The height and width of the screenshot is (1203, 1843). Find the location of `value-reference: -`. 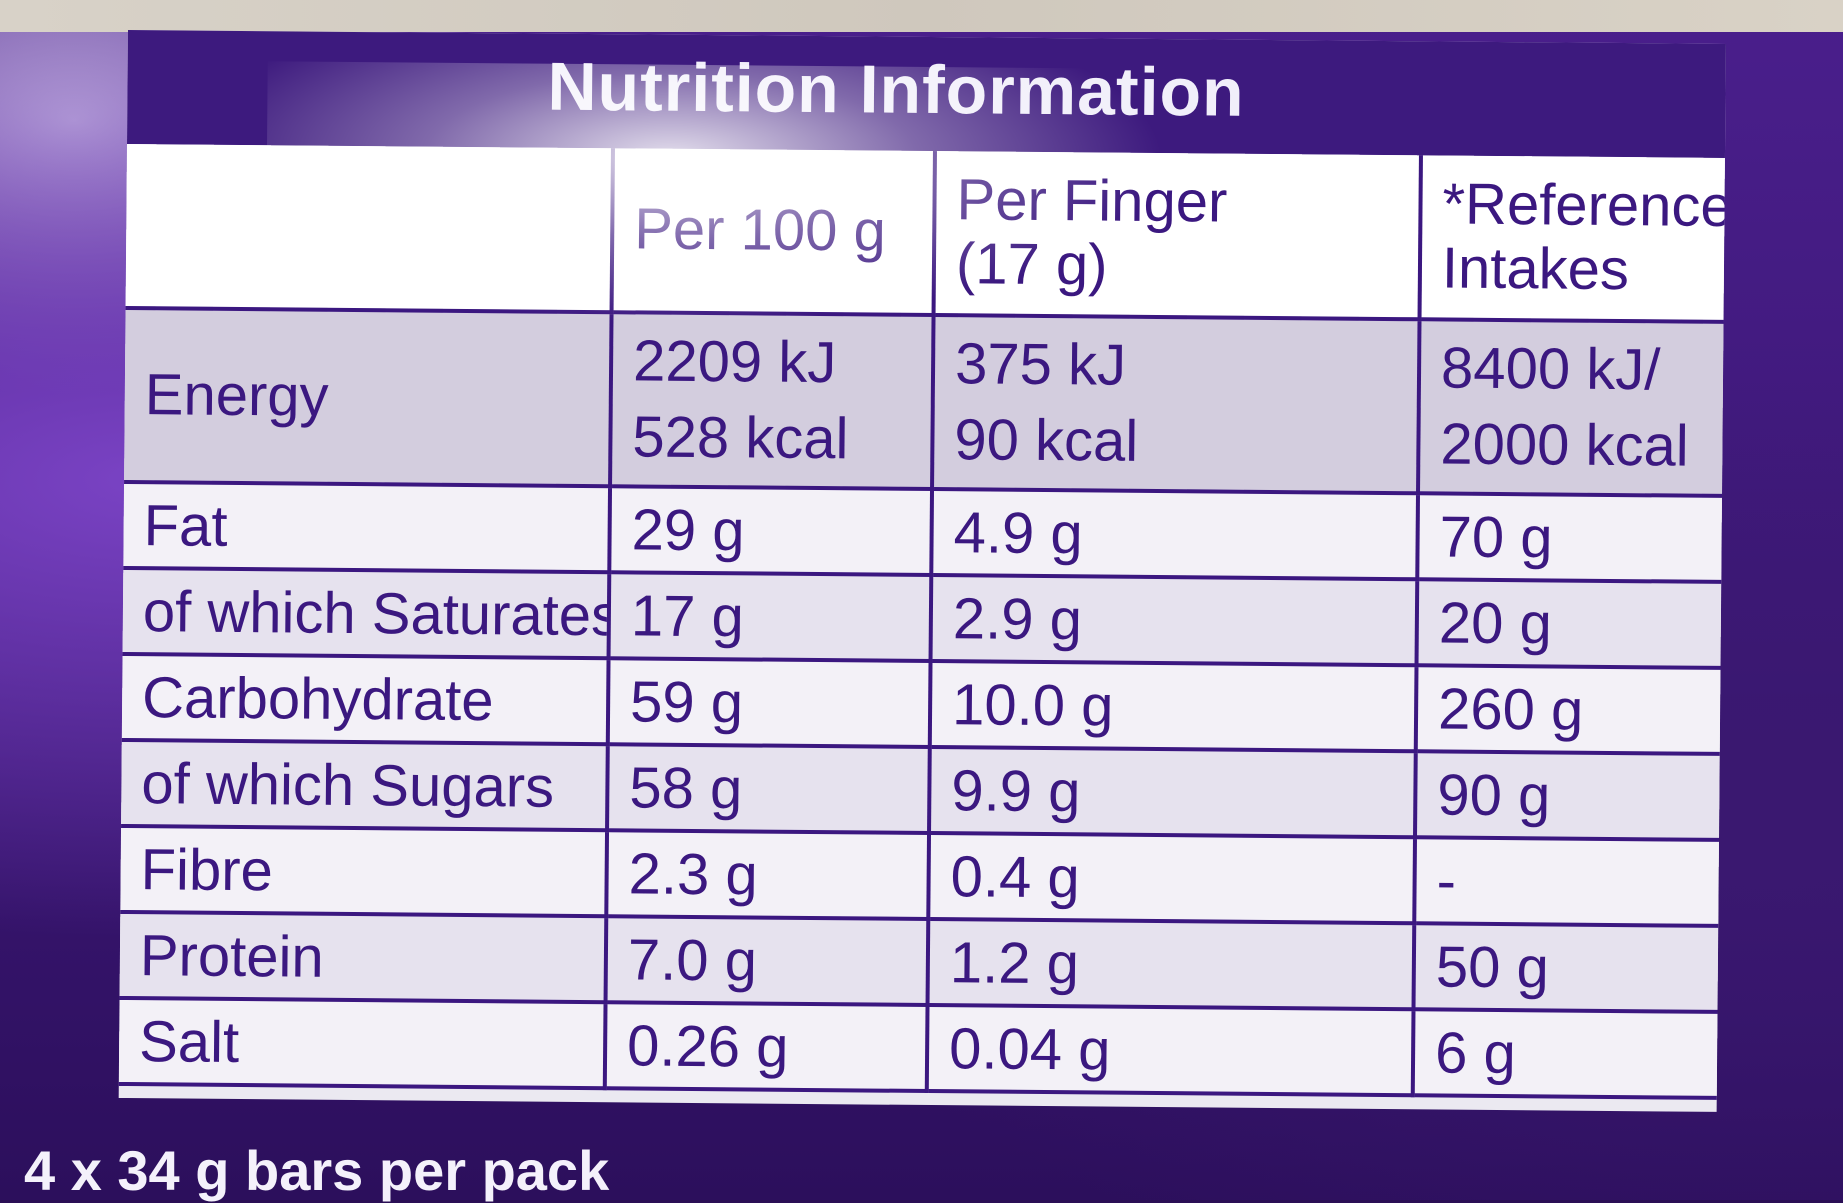

value-reference: - is located at coordinates (1566, 881).